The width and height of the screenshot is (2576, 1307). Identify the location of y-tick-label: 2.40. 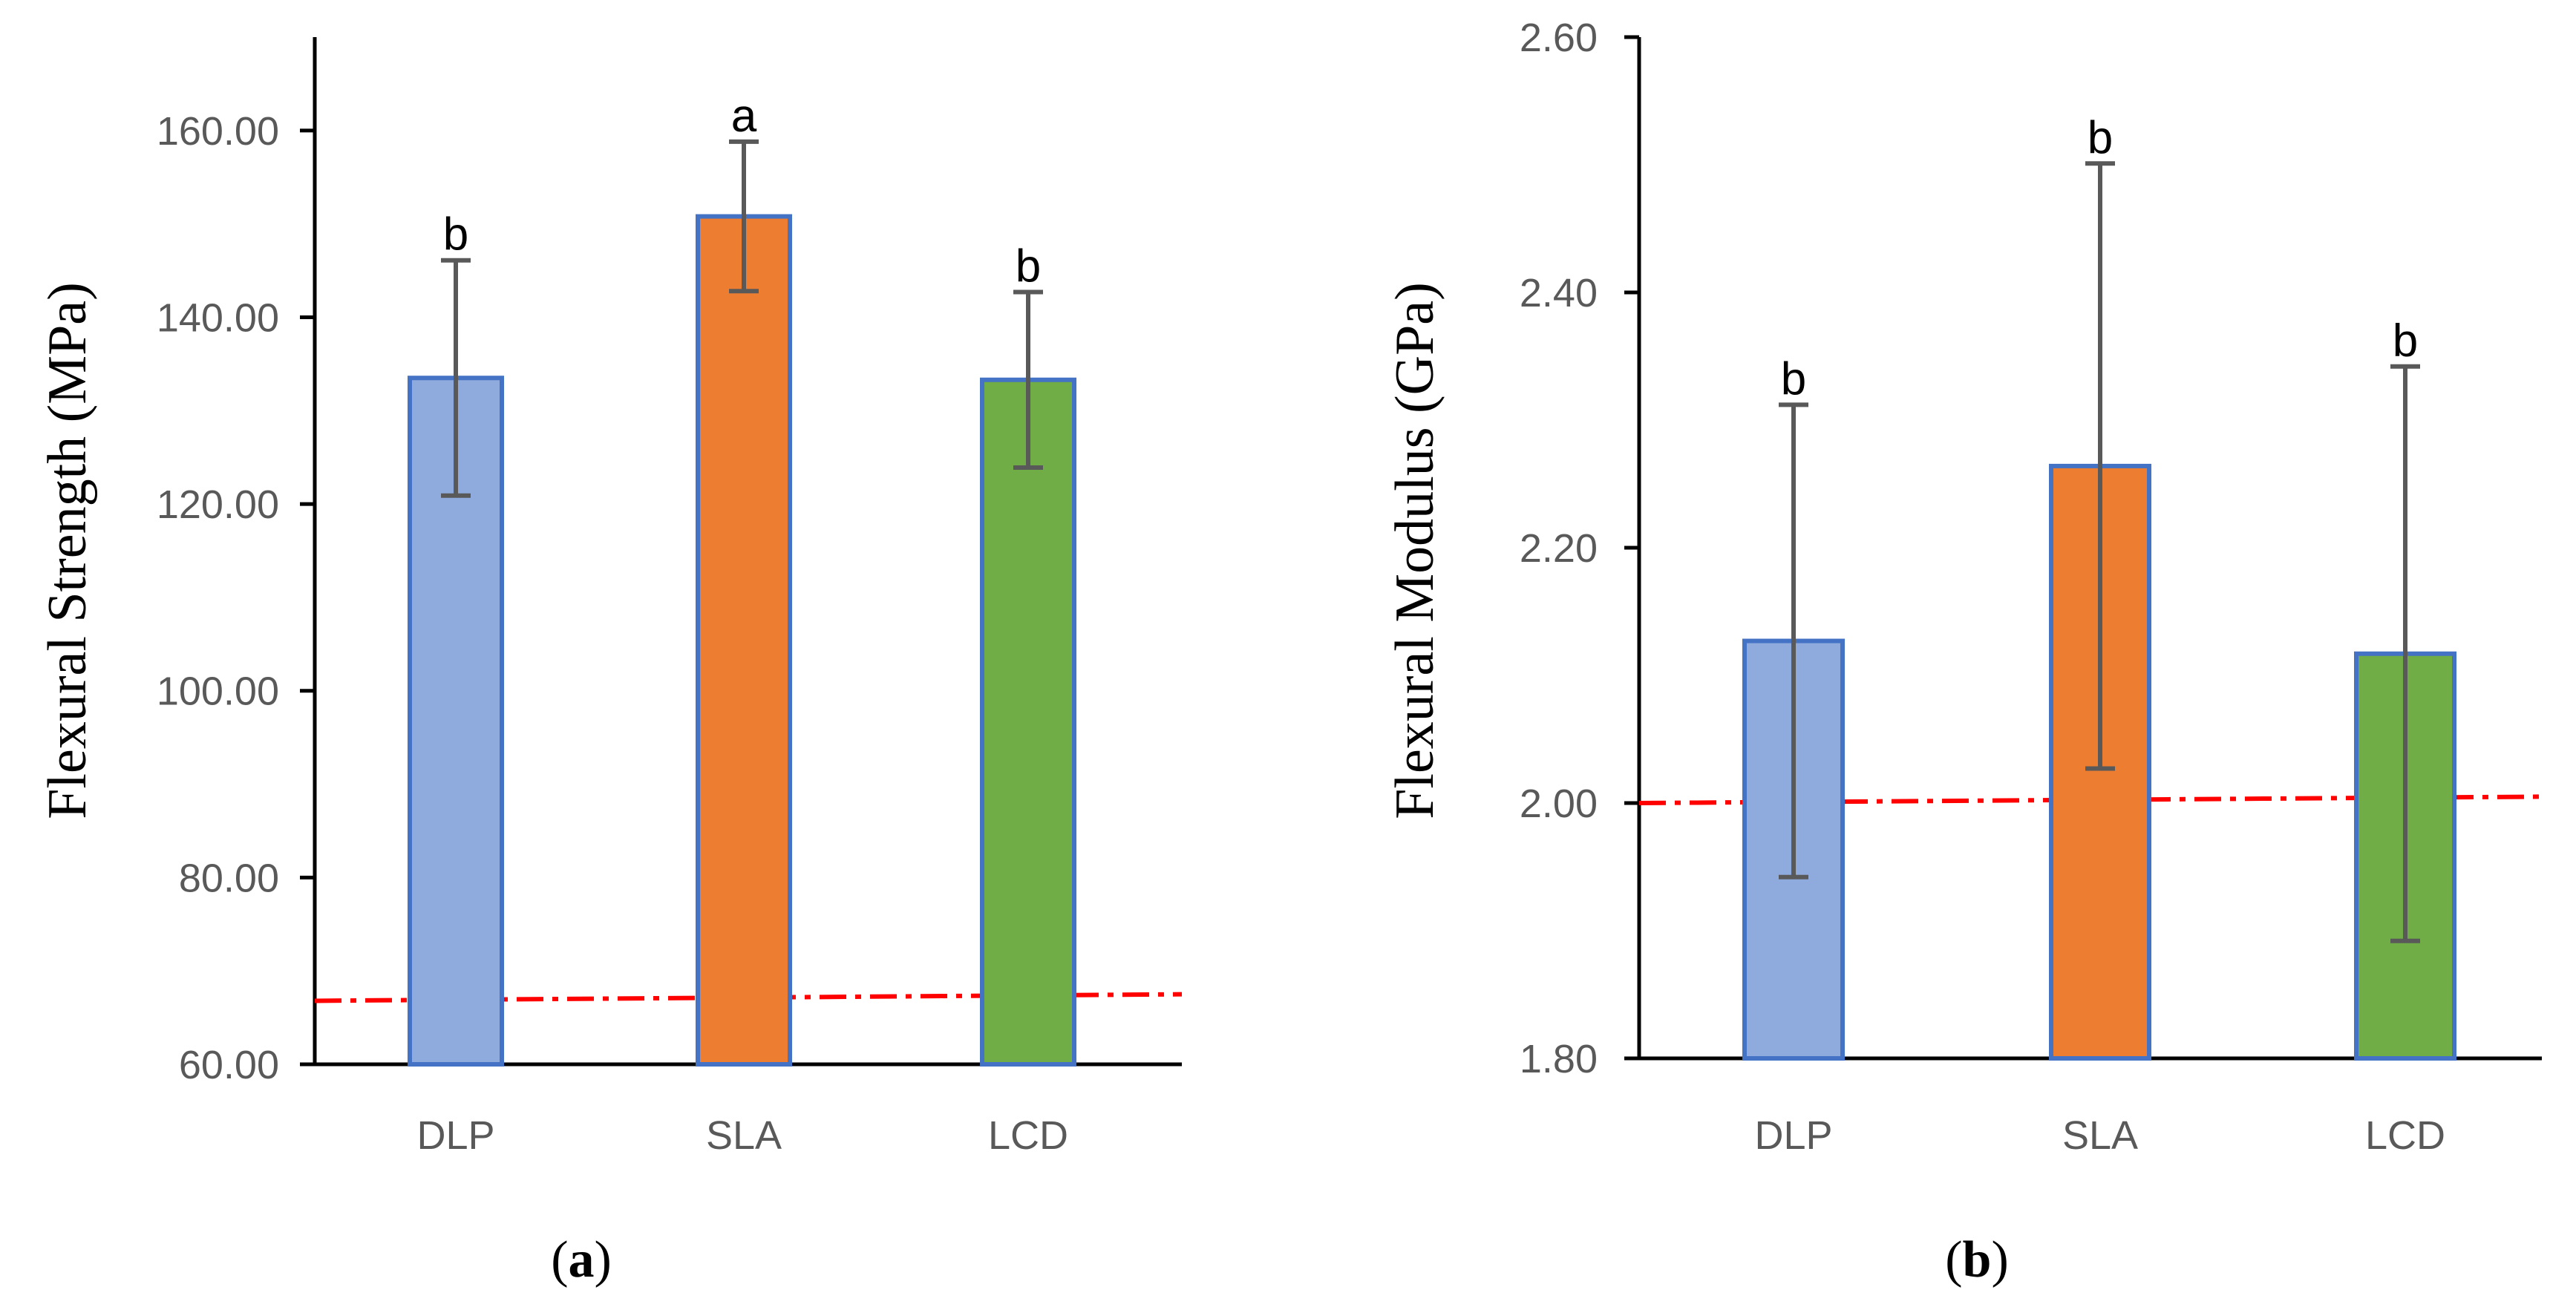
(1559, 293).